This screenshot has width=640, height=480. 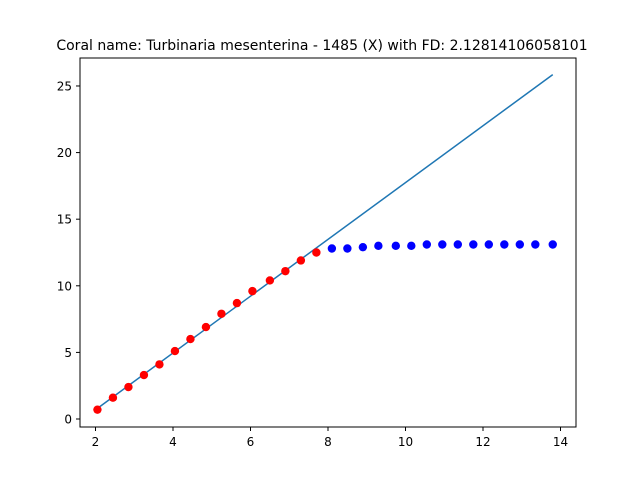 I want to click on y-tick-label: 15, so click(x=64, y=220).